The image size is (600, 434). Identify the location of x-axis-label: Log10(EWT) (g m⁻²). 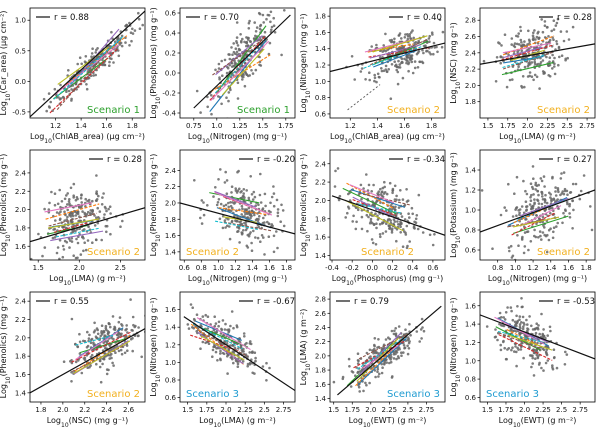
(388, 422).